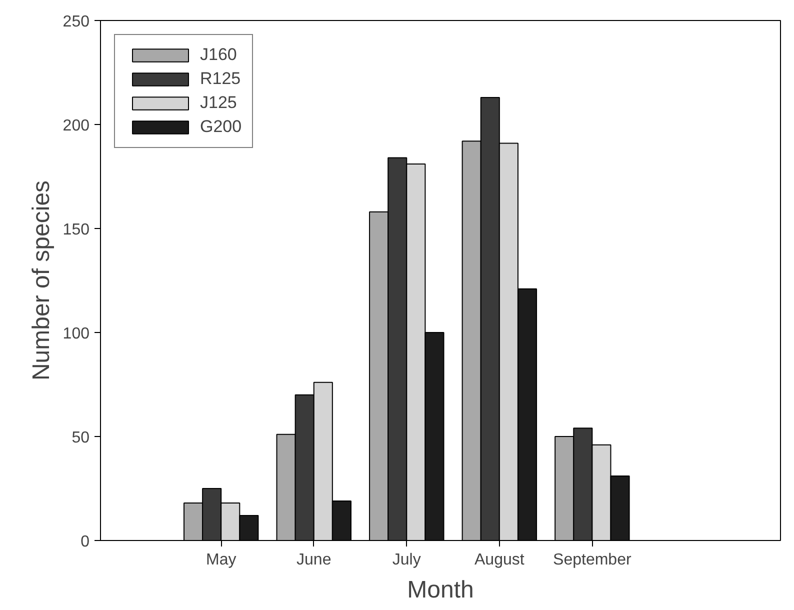  I want to click on x-tick-label: June, so click(314, 560).